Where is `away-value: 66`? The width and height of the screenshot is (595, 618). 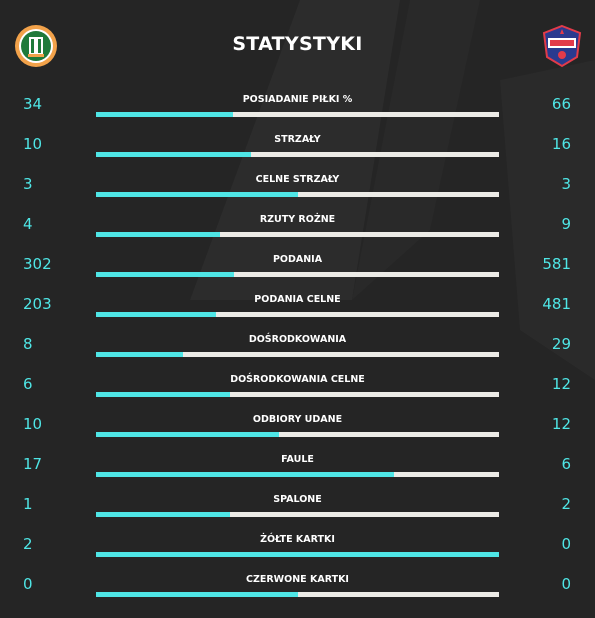
away-value: 66 is located at coordinates (561, 104).